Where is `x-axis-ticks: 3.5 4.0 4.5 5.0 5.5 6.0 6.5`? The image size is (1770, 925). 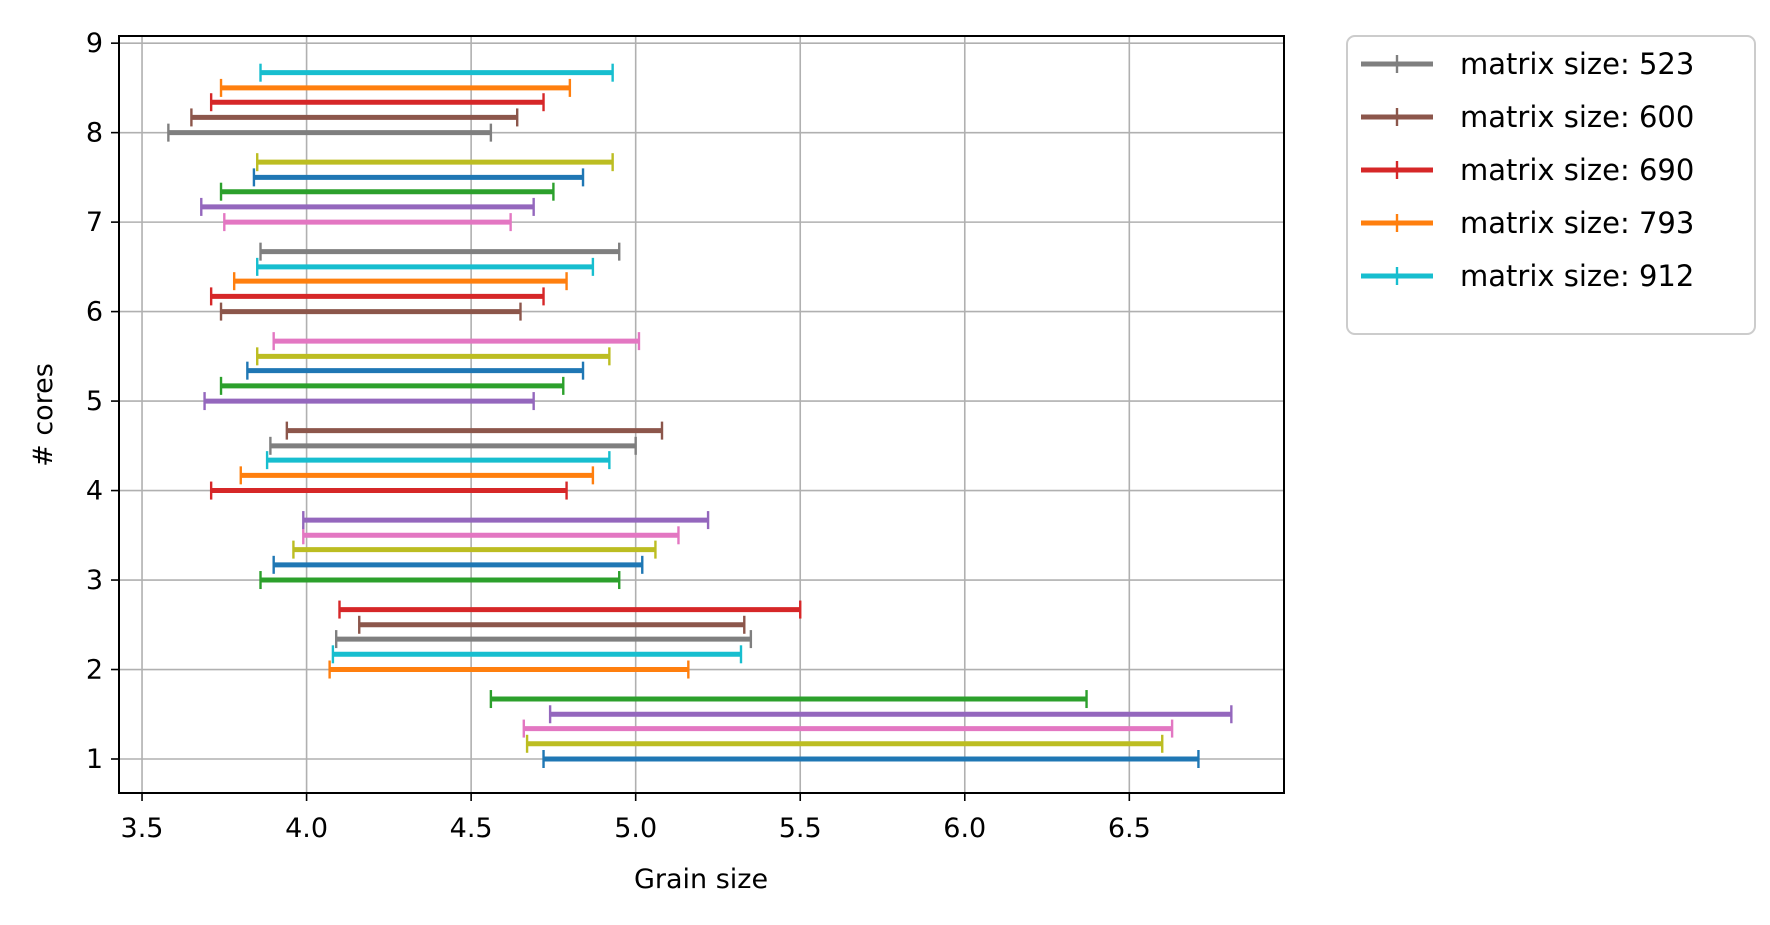 x-axis-ticks: 3.5 4.0 4.5 5.0 5.5 6.0 6.5 is located at coordinates (636, 818).